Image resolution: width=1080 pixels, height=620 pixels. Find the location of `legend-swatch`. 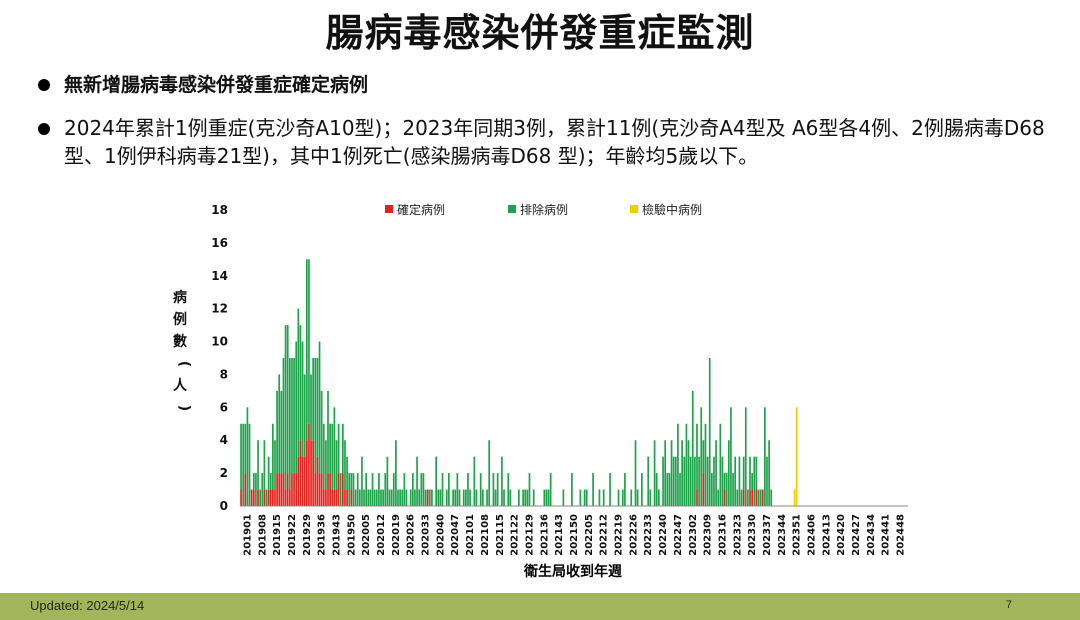

legend-swatch is located at coordinates (389, 209).